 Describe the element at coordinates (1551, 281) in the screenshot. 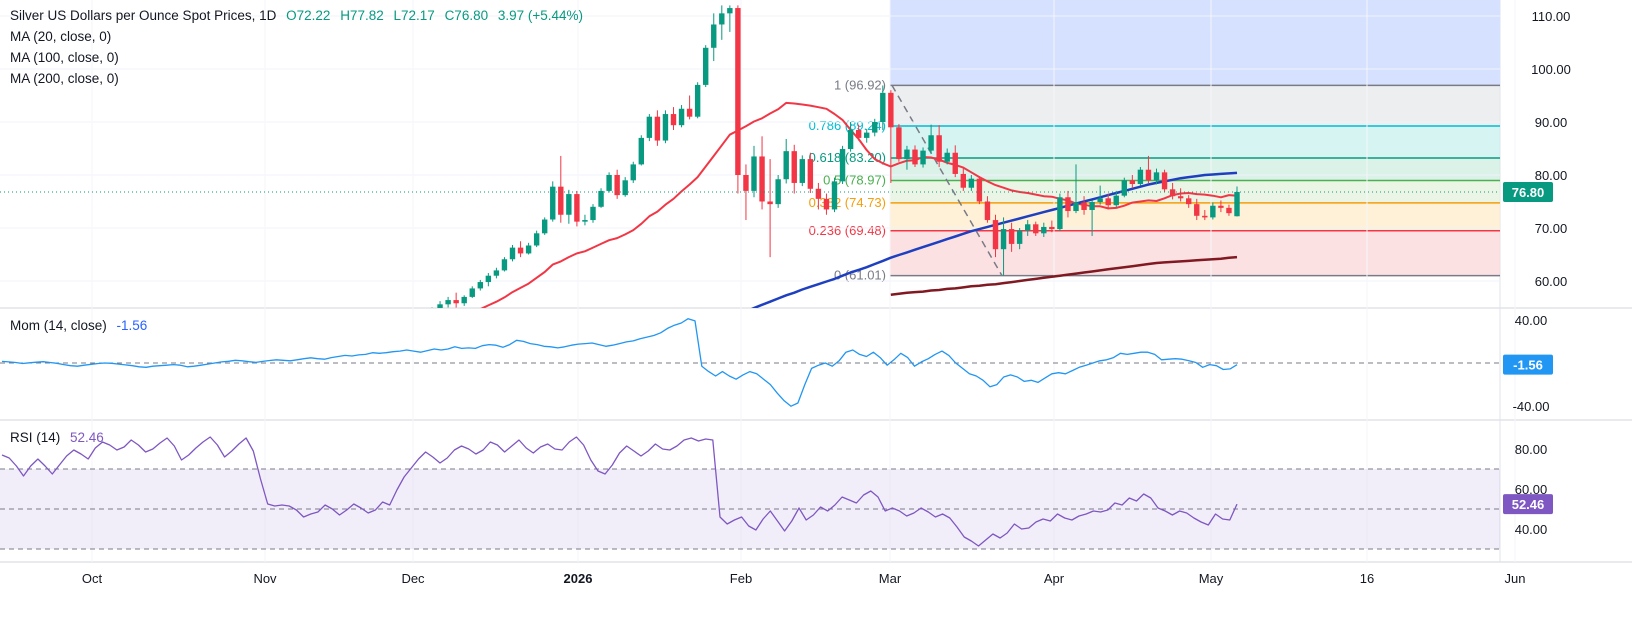

I see `price-tick-label: 60.00` at that location.